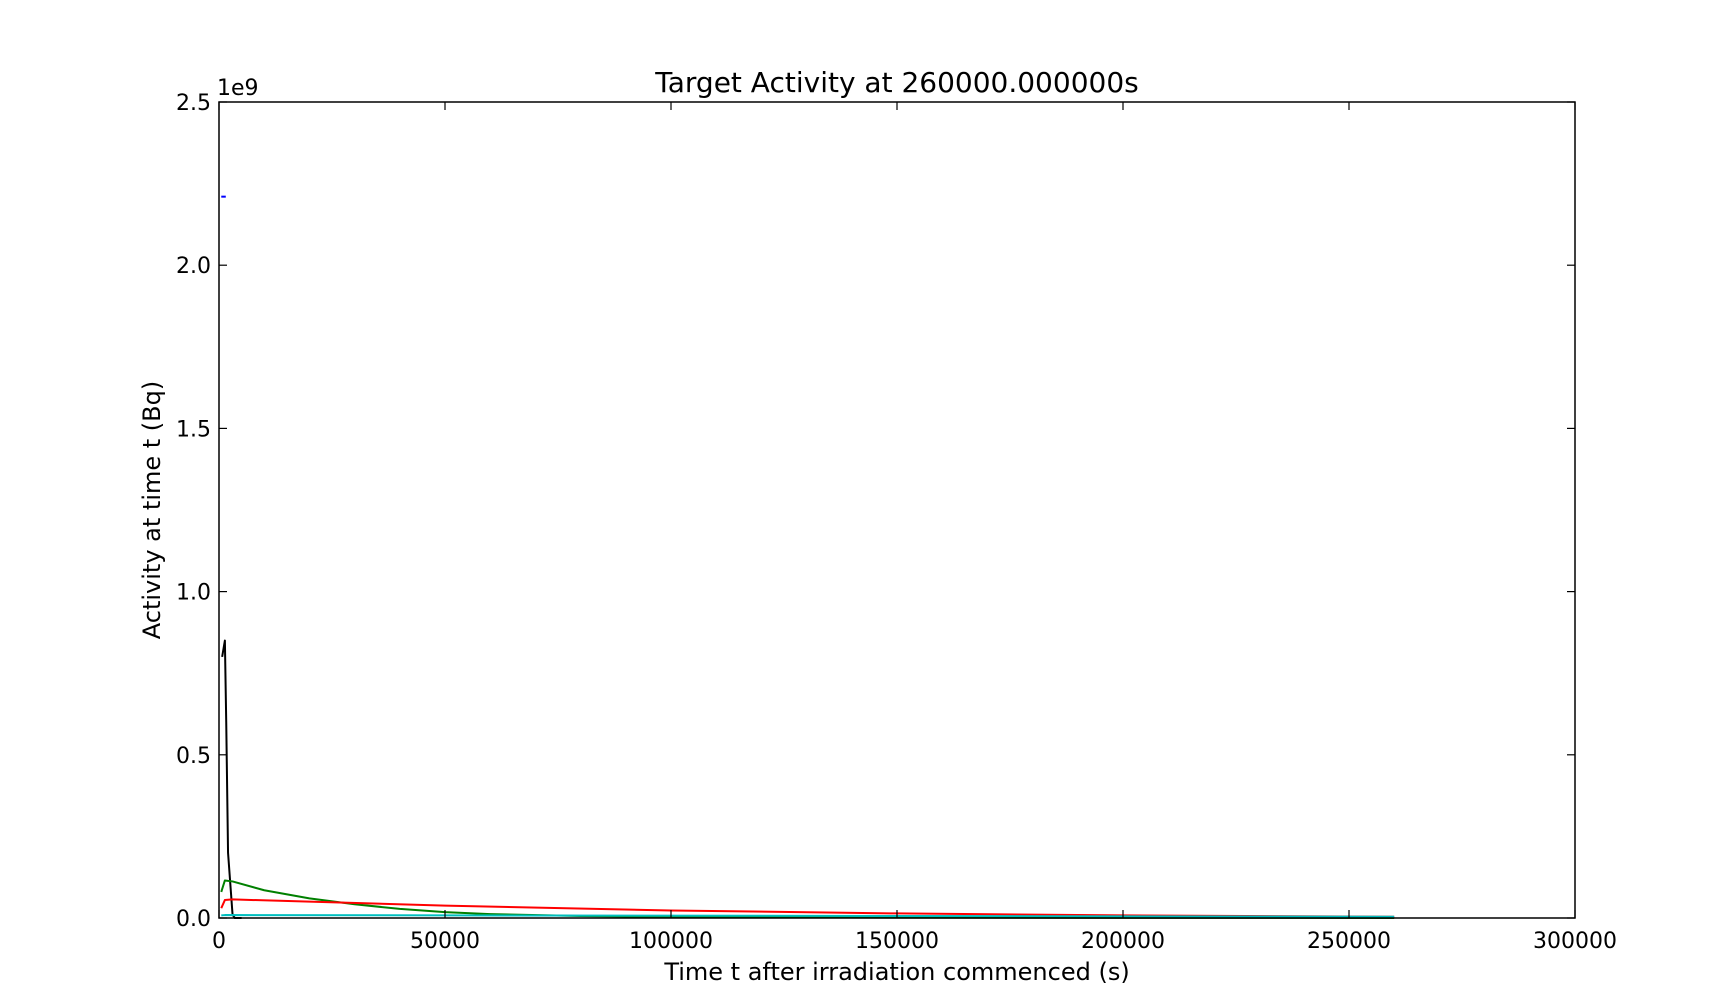 The width and height of the screenshot is (1728, 1008). What do you see at coordinates (193, 429) in the screenshot?
I see `y-tick-label: 1.5` at bounding box center [193, 429].